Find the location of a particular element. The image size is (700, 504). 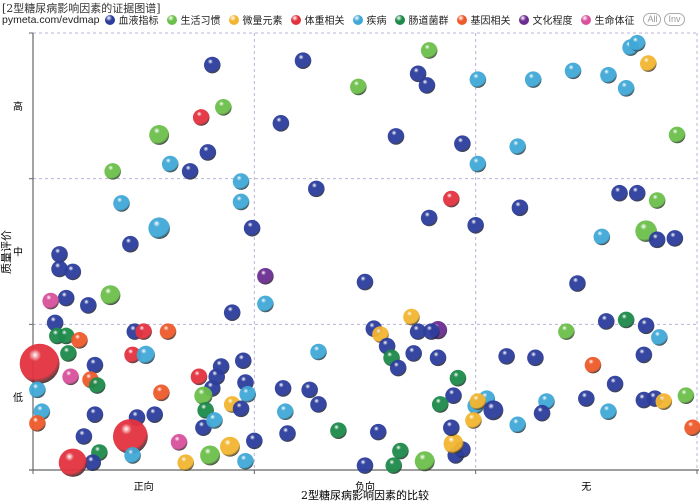

site-link: pymeta.com/evdmap is located at coordinates (51, 19).